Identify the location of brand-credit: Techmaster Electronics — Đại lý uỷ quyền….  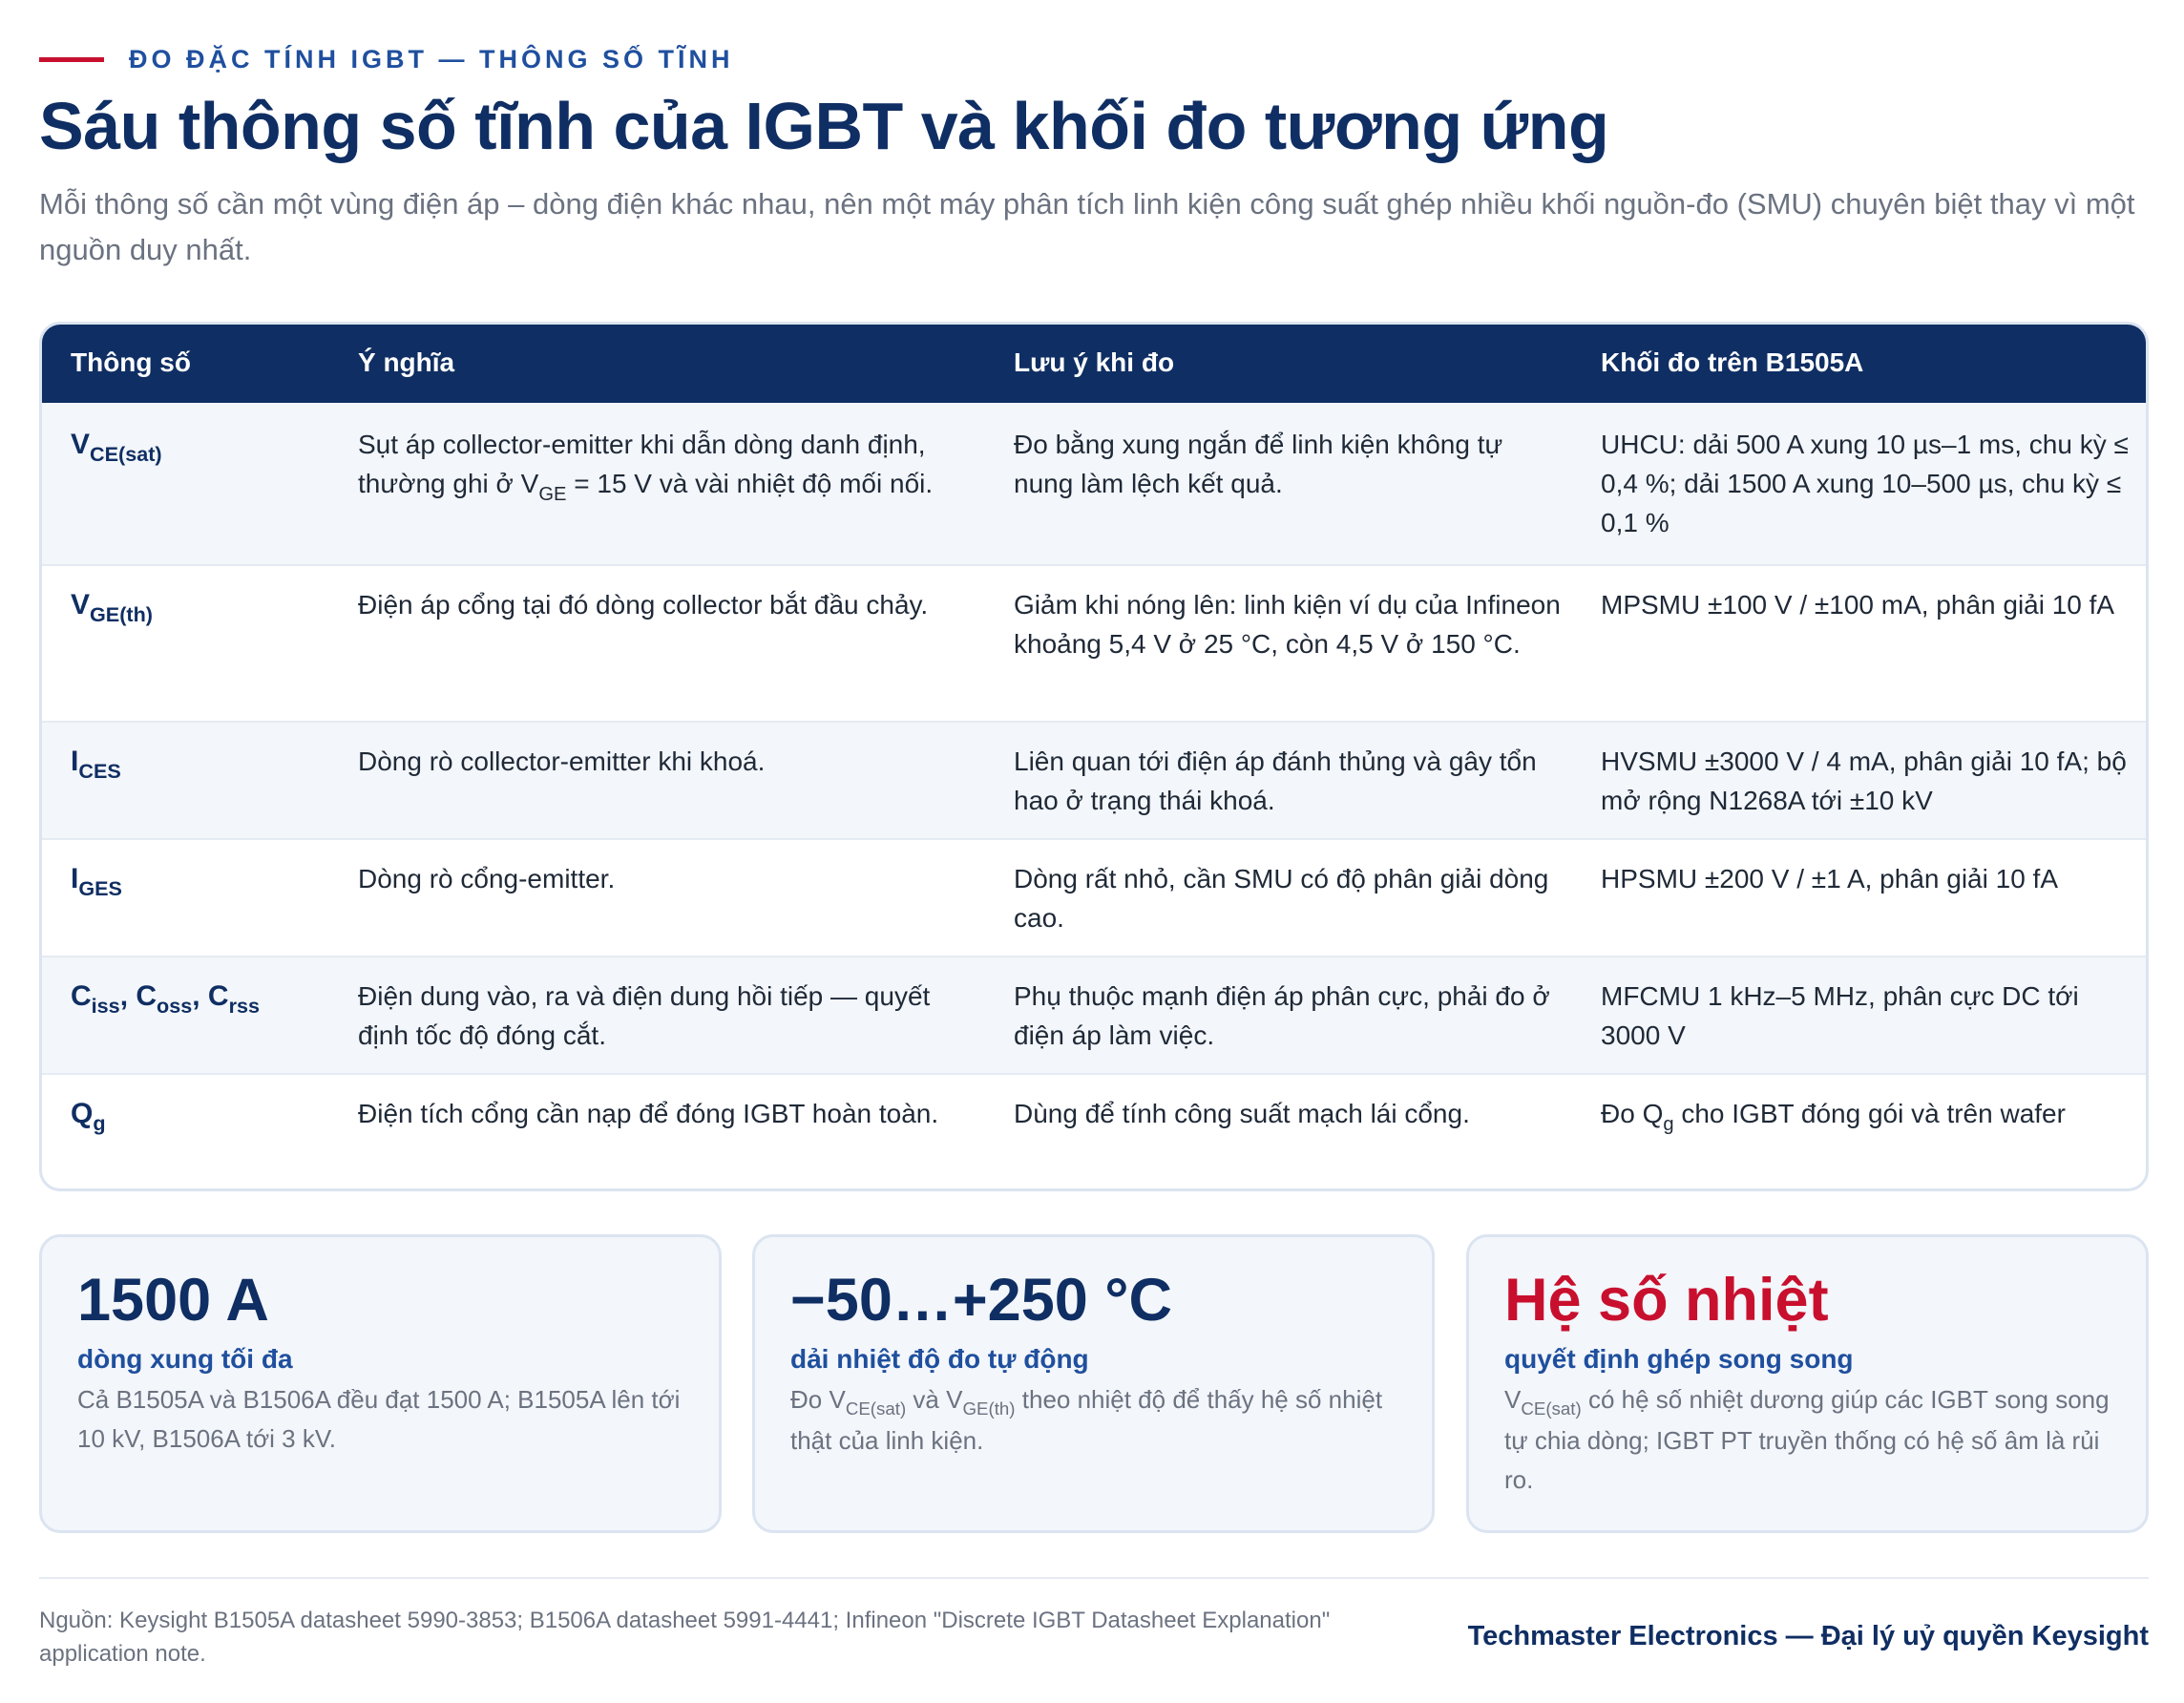
(1808, 1636).